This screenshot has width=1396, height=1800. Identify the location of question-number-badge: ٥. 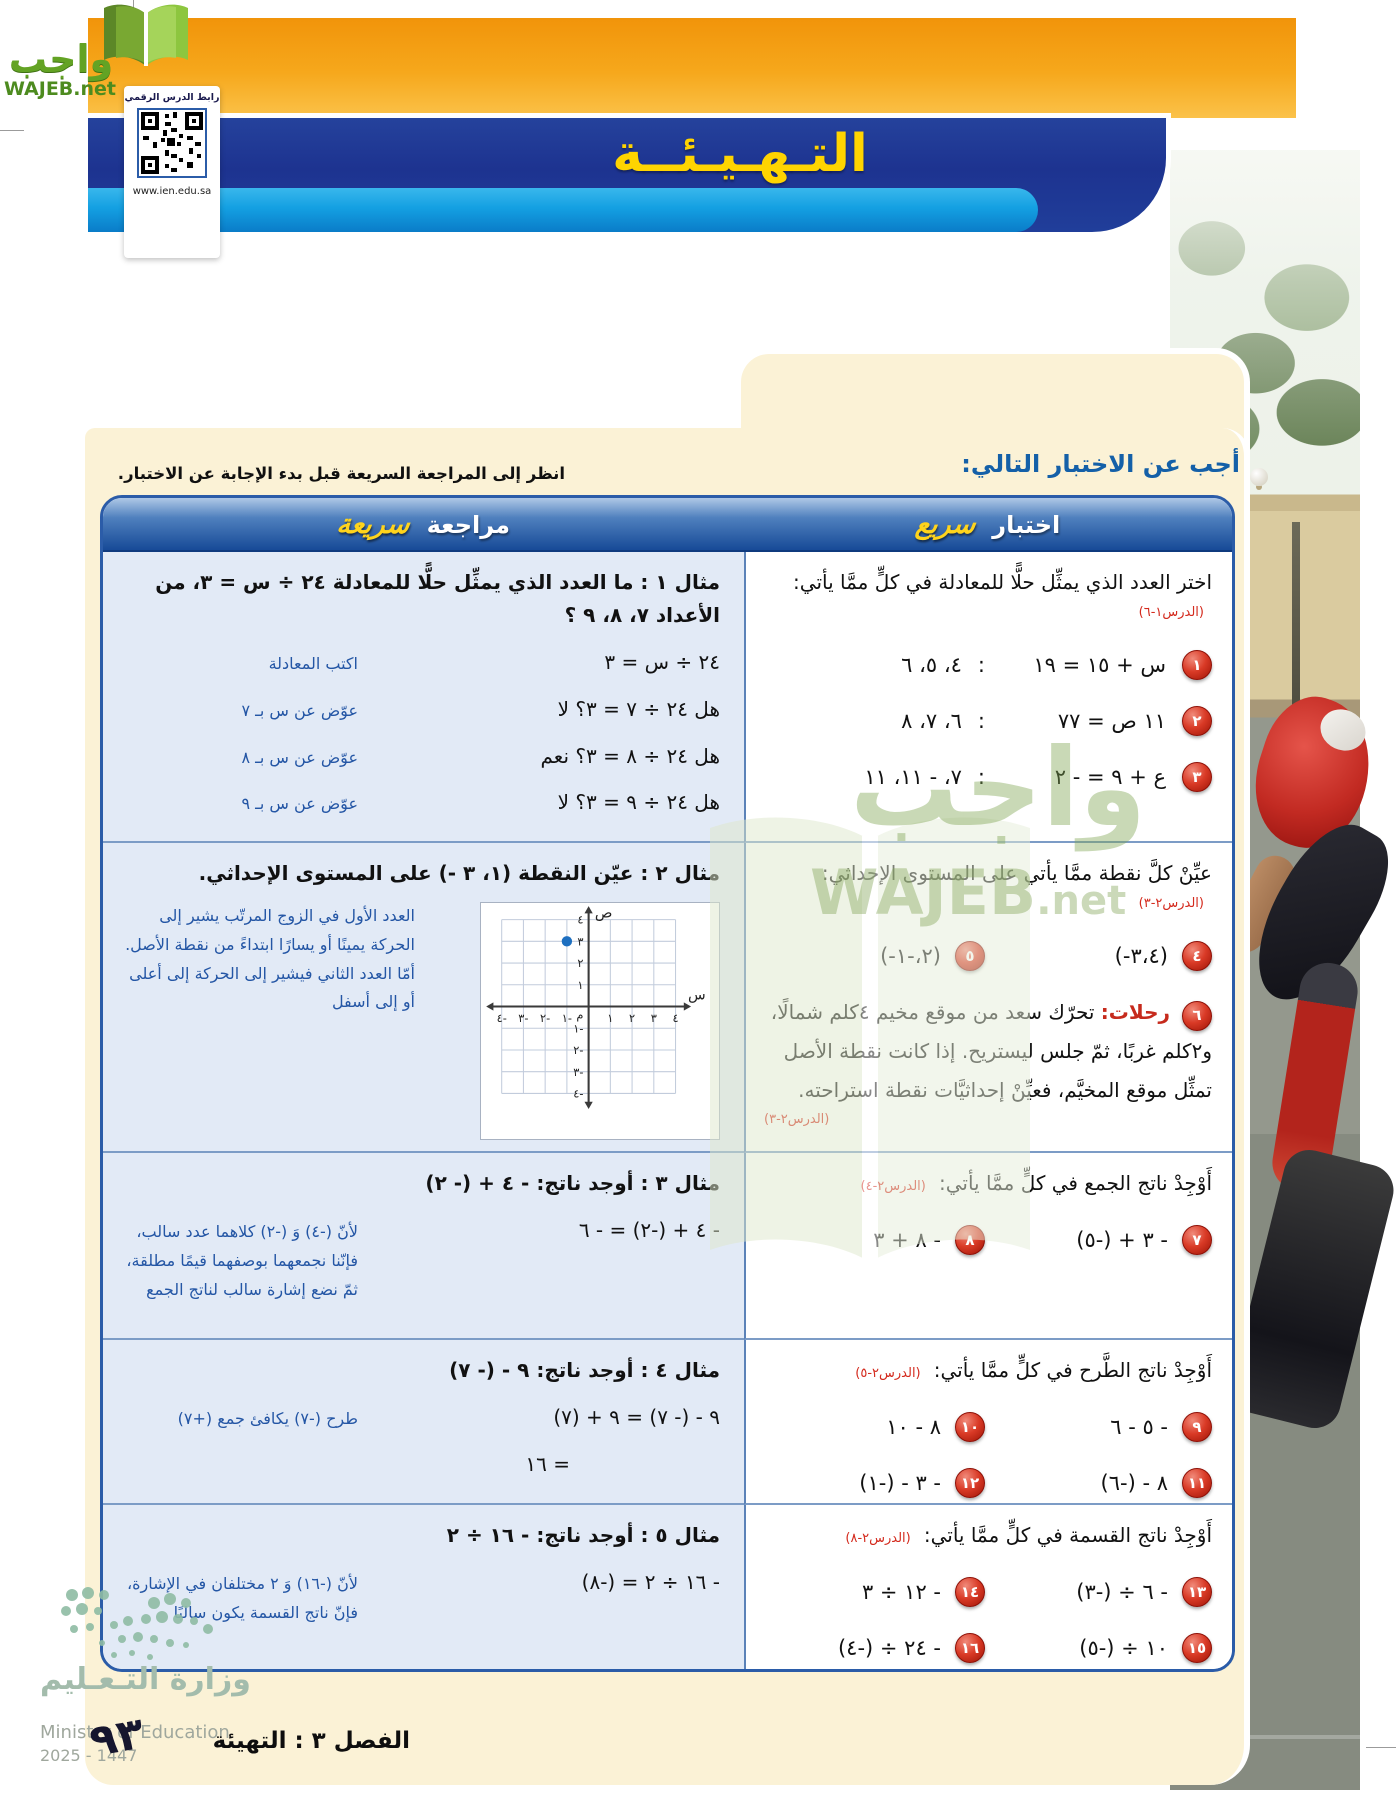
(970, 955).